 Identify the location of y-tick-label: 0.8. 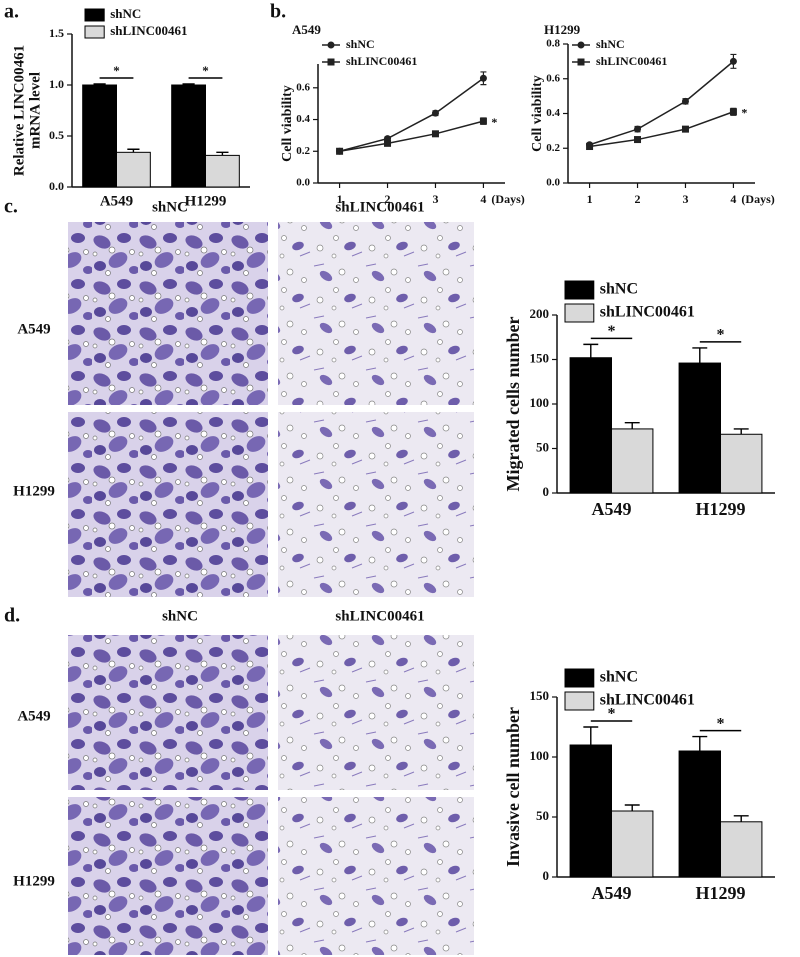
(553, 44).